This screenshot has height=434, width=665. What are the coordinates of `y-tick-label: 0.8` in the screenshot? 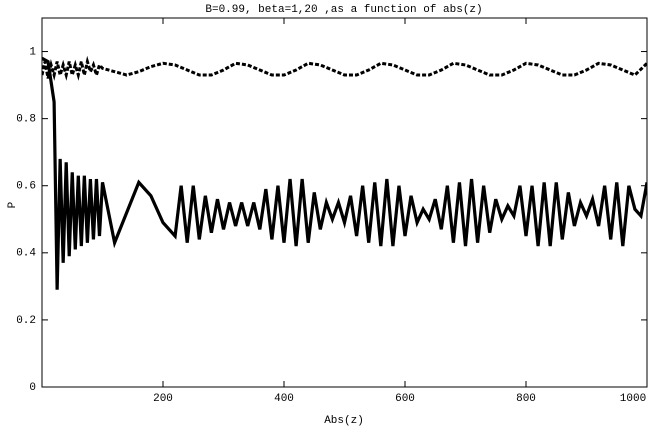 It's located at (26, 120).